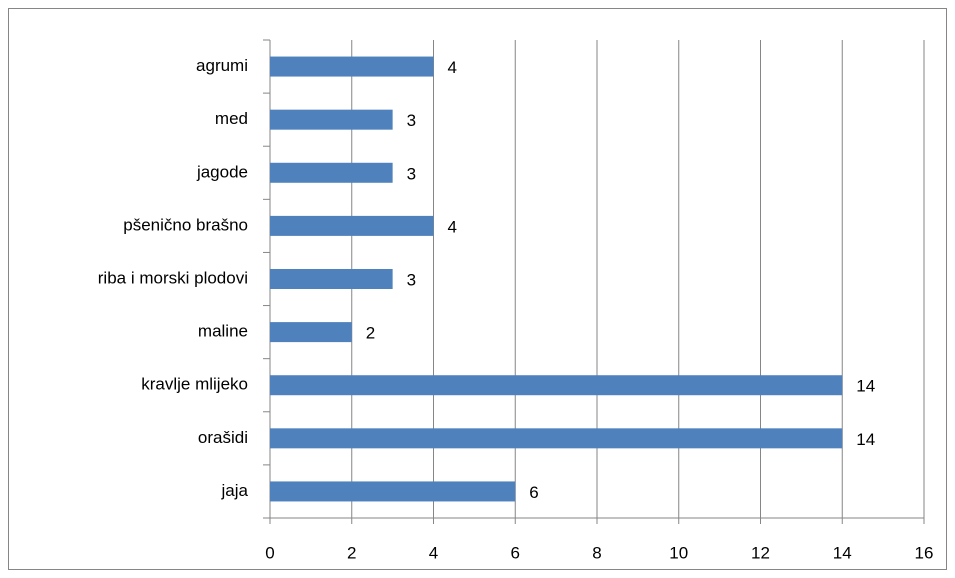 The height and width of the screenshot is (578, 955). Describe the element at coordinates (678, 552) in the screenshot. I see `x-tick-label: 10` at that location.